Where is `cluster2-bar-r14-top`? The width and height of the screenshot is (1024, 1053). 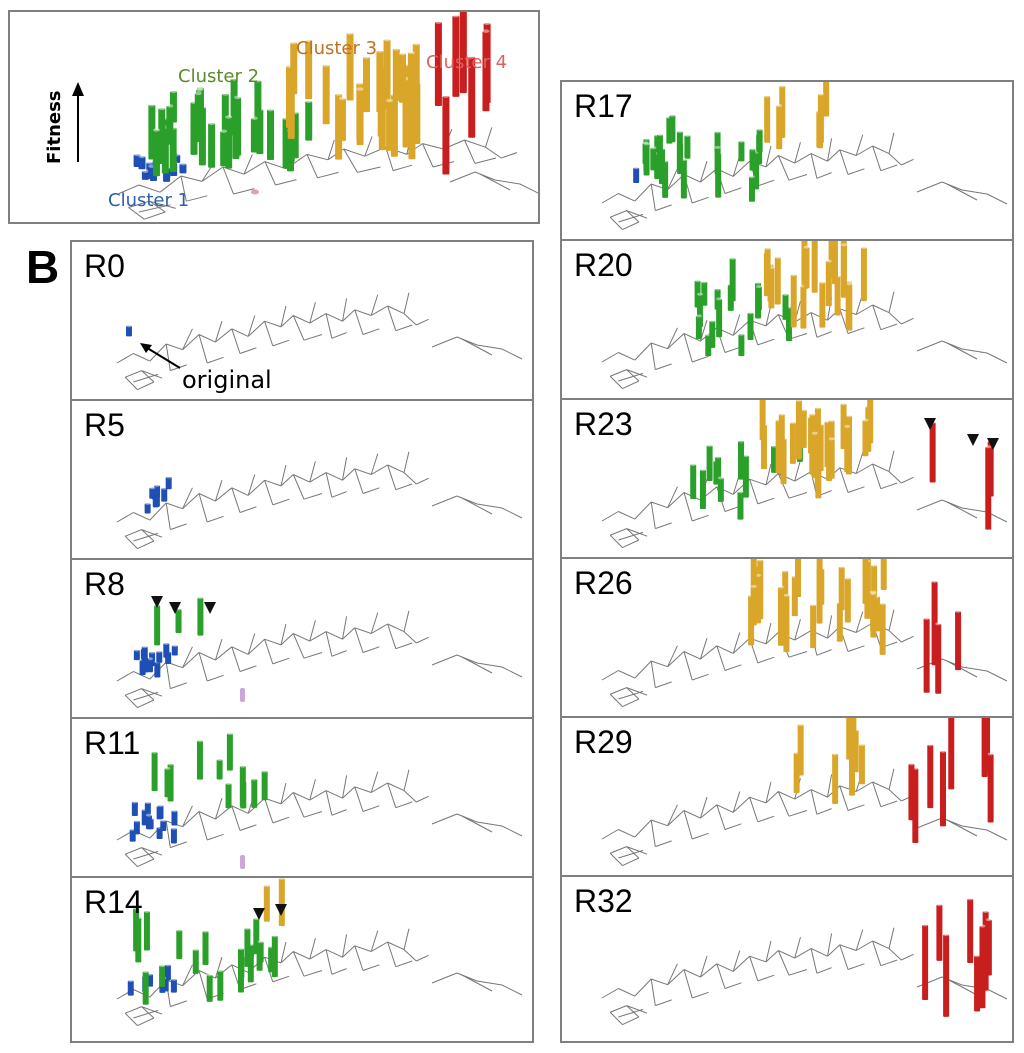 cluster2-bar-r14-top is located at coordinates (162, 966).